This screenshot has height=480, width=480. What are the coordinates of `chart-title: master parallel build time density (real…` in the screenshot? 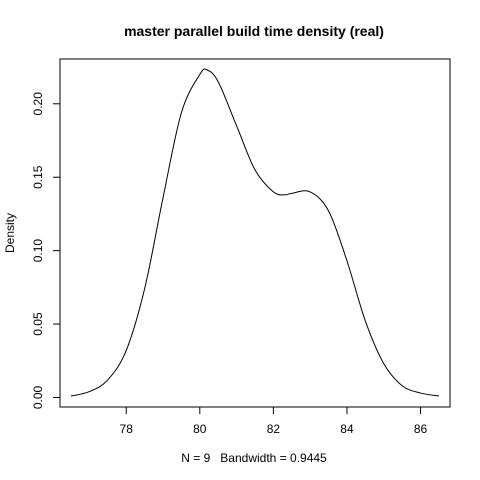 It's located at (254, 31).